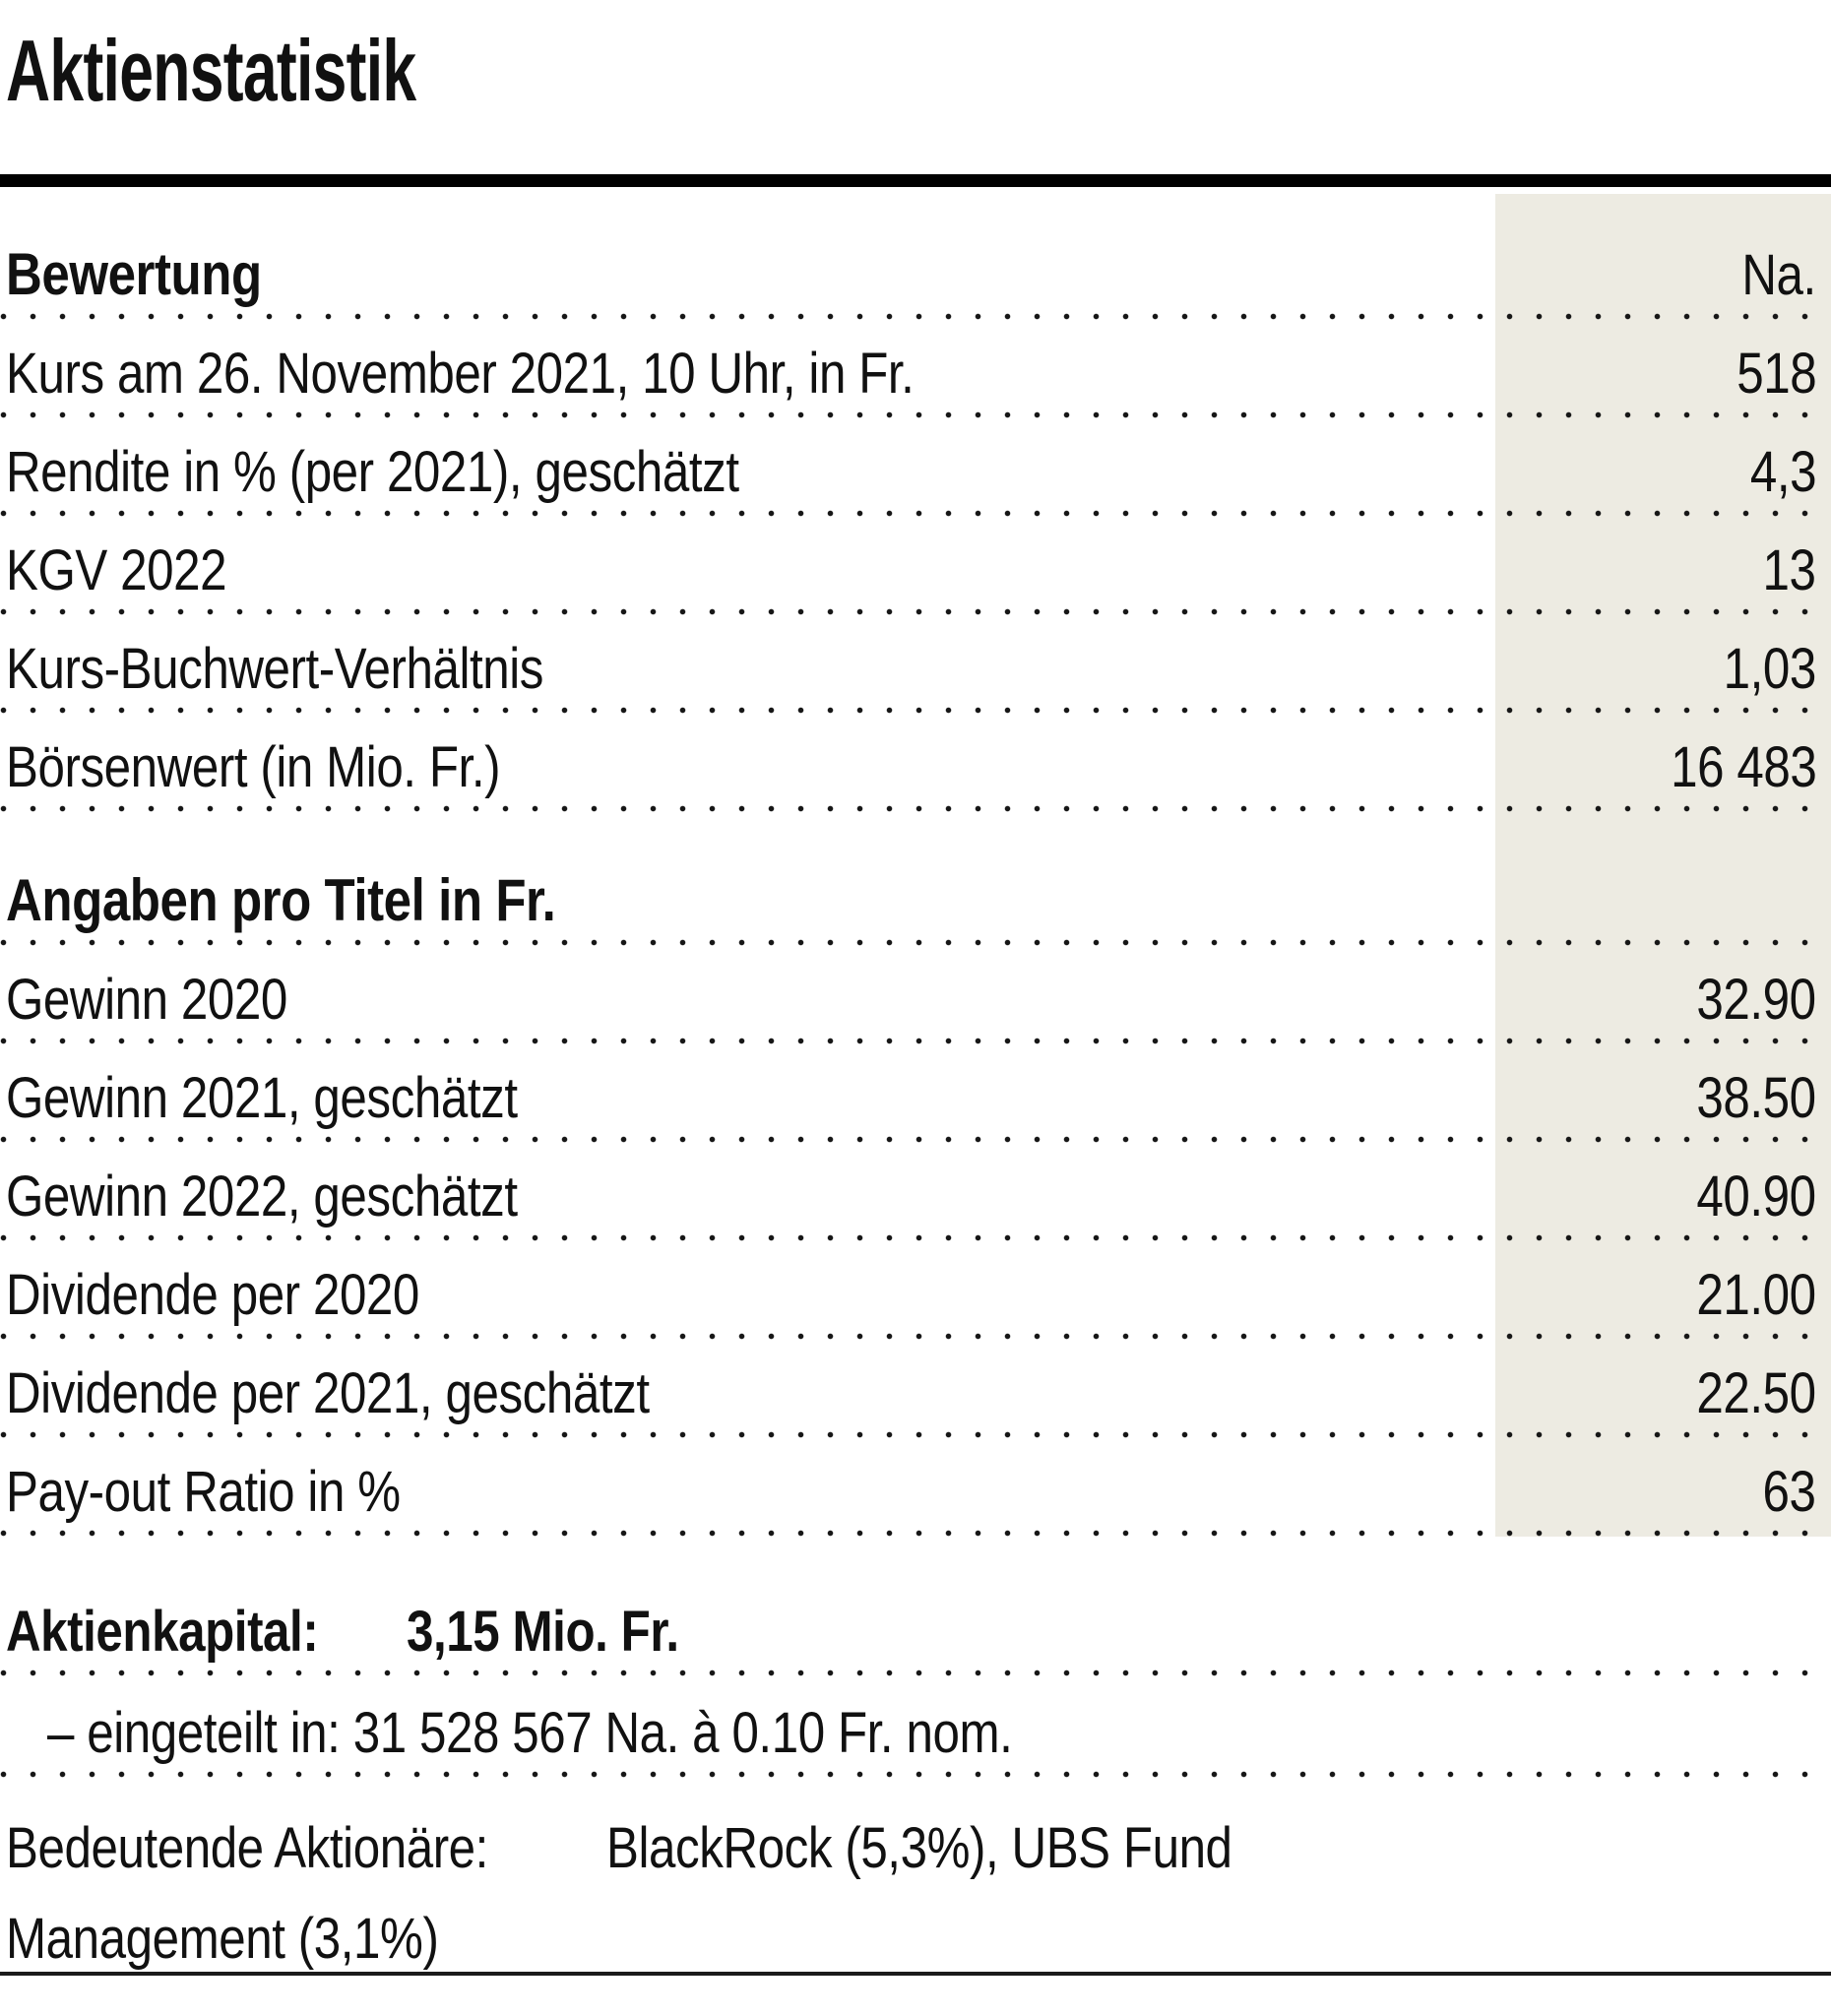 The image size is (1831, 2016). What do you see at coordinates (1756, 1000) in the screenshot?
I see `row-value: 32.90` at bounding box center [1756, 1000].